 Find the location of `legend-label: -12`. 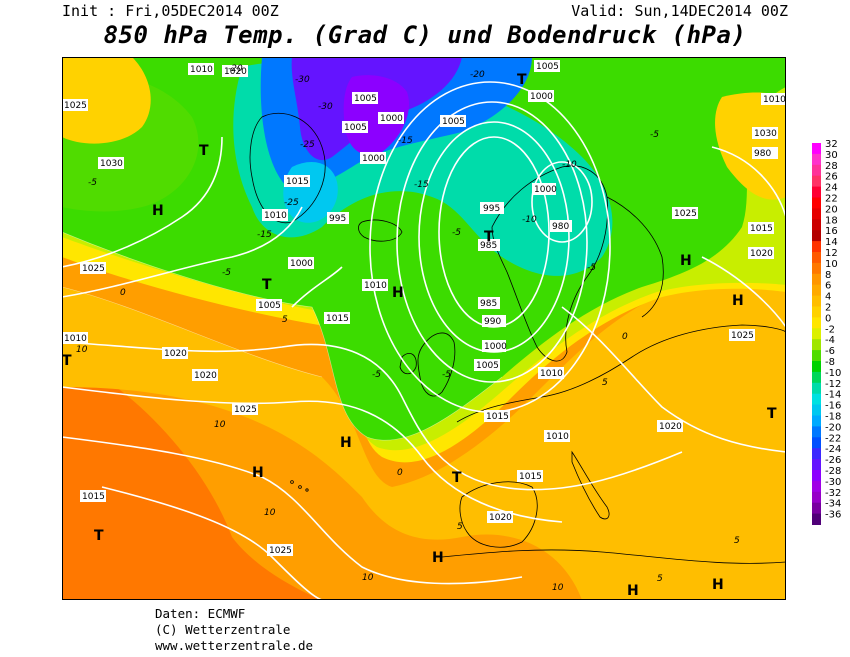

legend-label: -12 is located at coordinates (833, 384).